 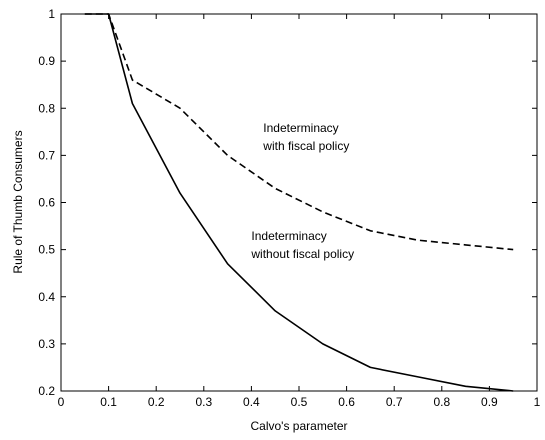 What do you see at coordinates (46, 344) in the screenshot?
I see `y-tick-label: 0.3` at bounding box center [46, 344].